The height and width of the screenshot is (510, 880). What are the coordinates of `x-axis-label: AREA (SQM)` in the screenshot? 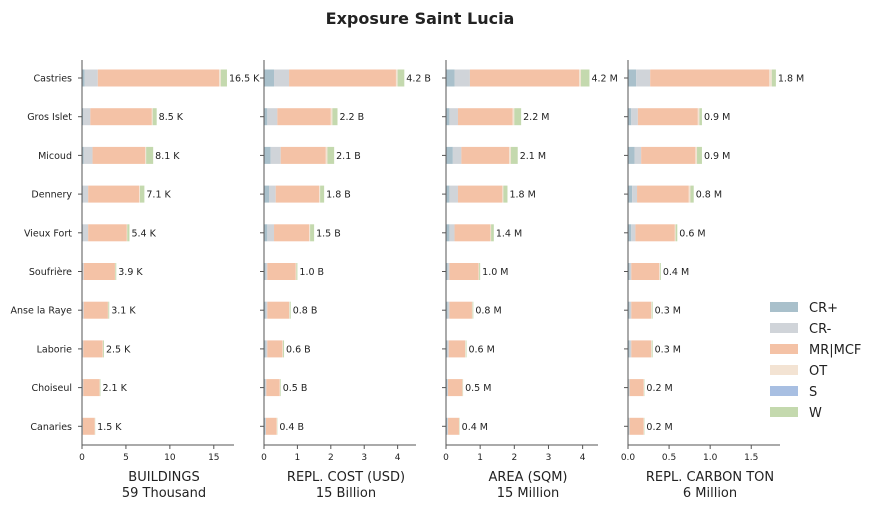 It's located at (527, 477).